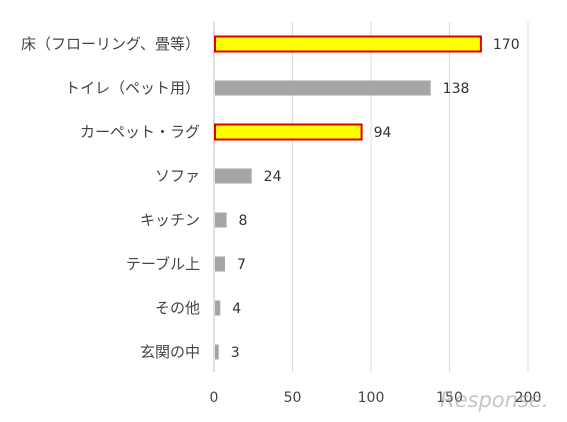  Describe the element at coordinates (456, 89) in the screenshot. I see `value-label: 138` at that location.